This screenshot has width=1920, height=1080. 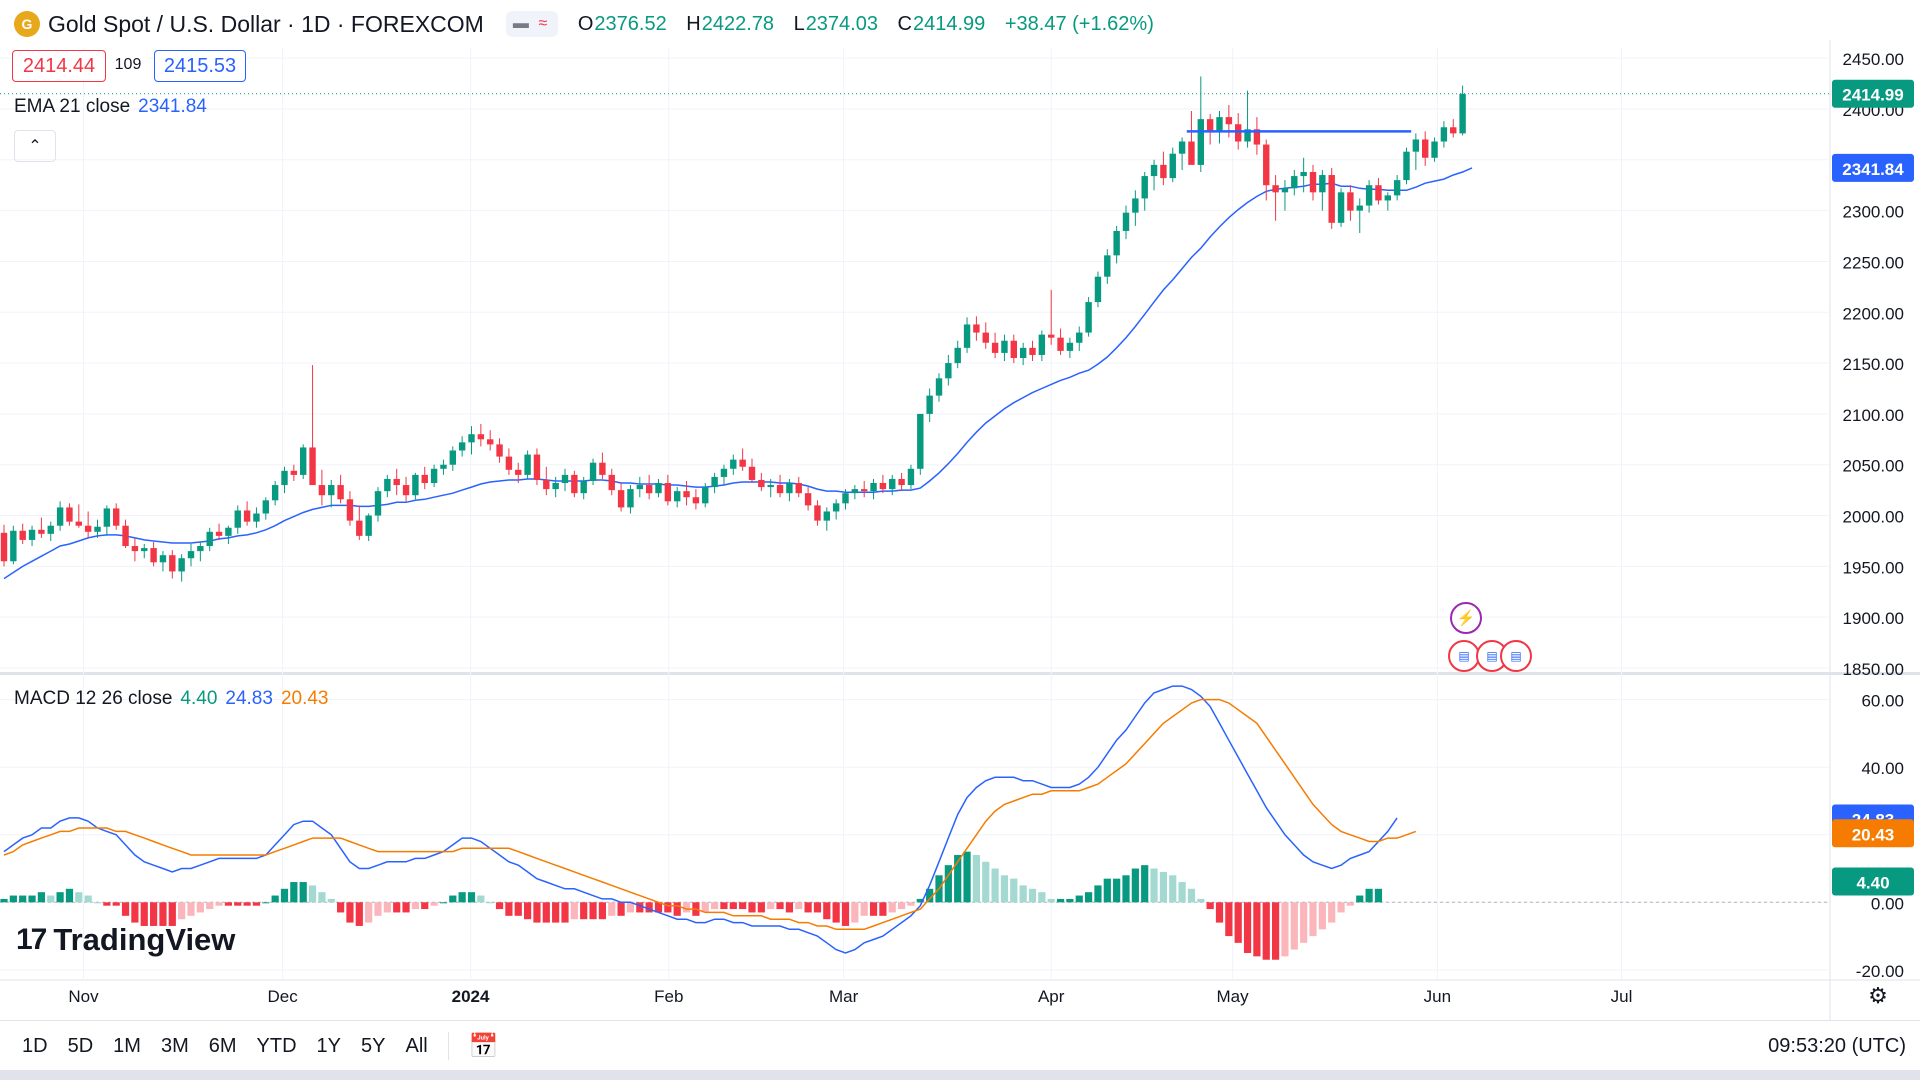 What do you see at coordinates (949, 23) in the screenshot?
I see `close-value: 2414.99` at bounding box center [949, 23].